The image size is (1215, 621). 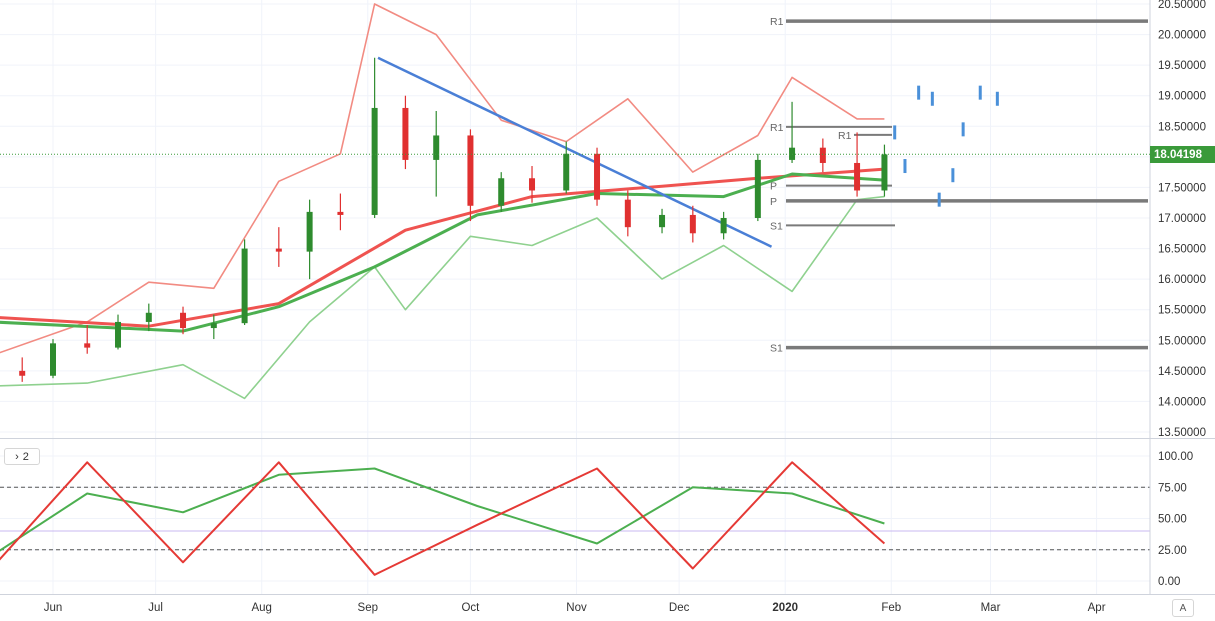 I want to click on auto-scale-button: A, so click(x=1183, y=608).